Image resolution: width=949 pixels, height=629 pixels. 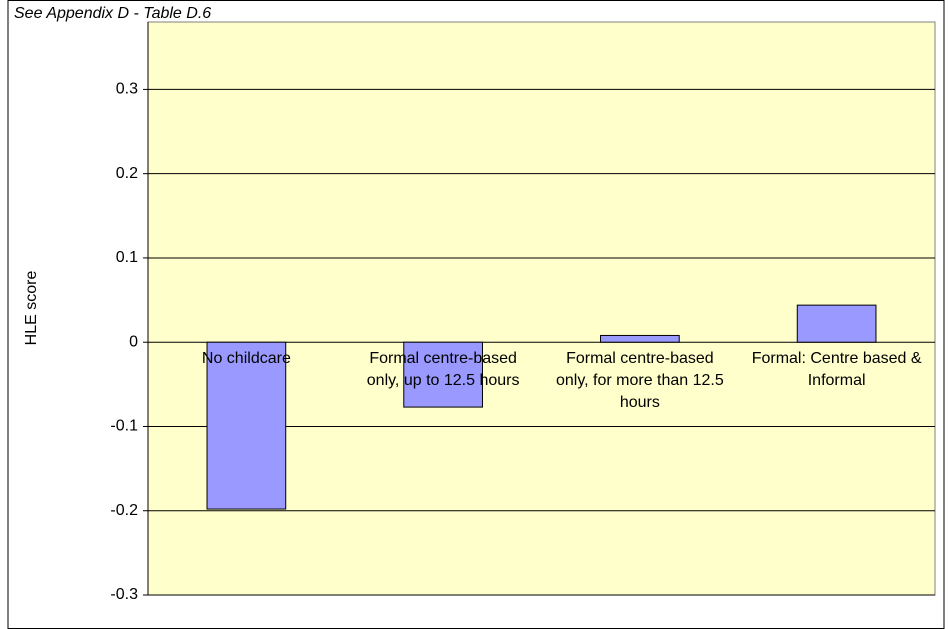 What do you see at coordinates (124, 510) in the screenshot?
I see `y-tick-label: -0.2` at bounding box center [124, 510].